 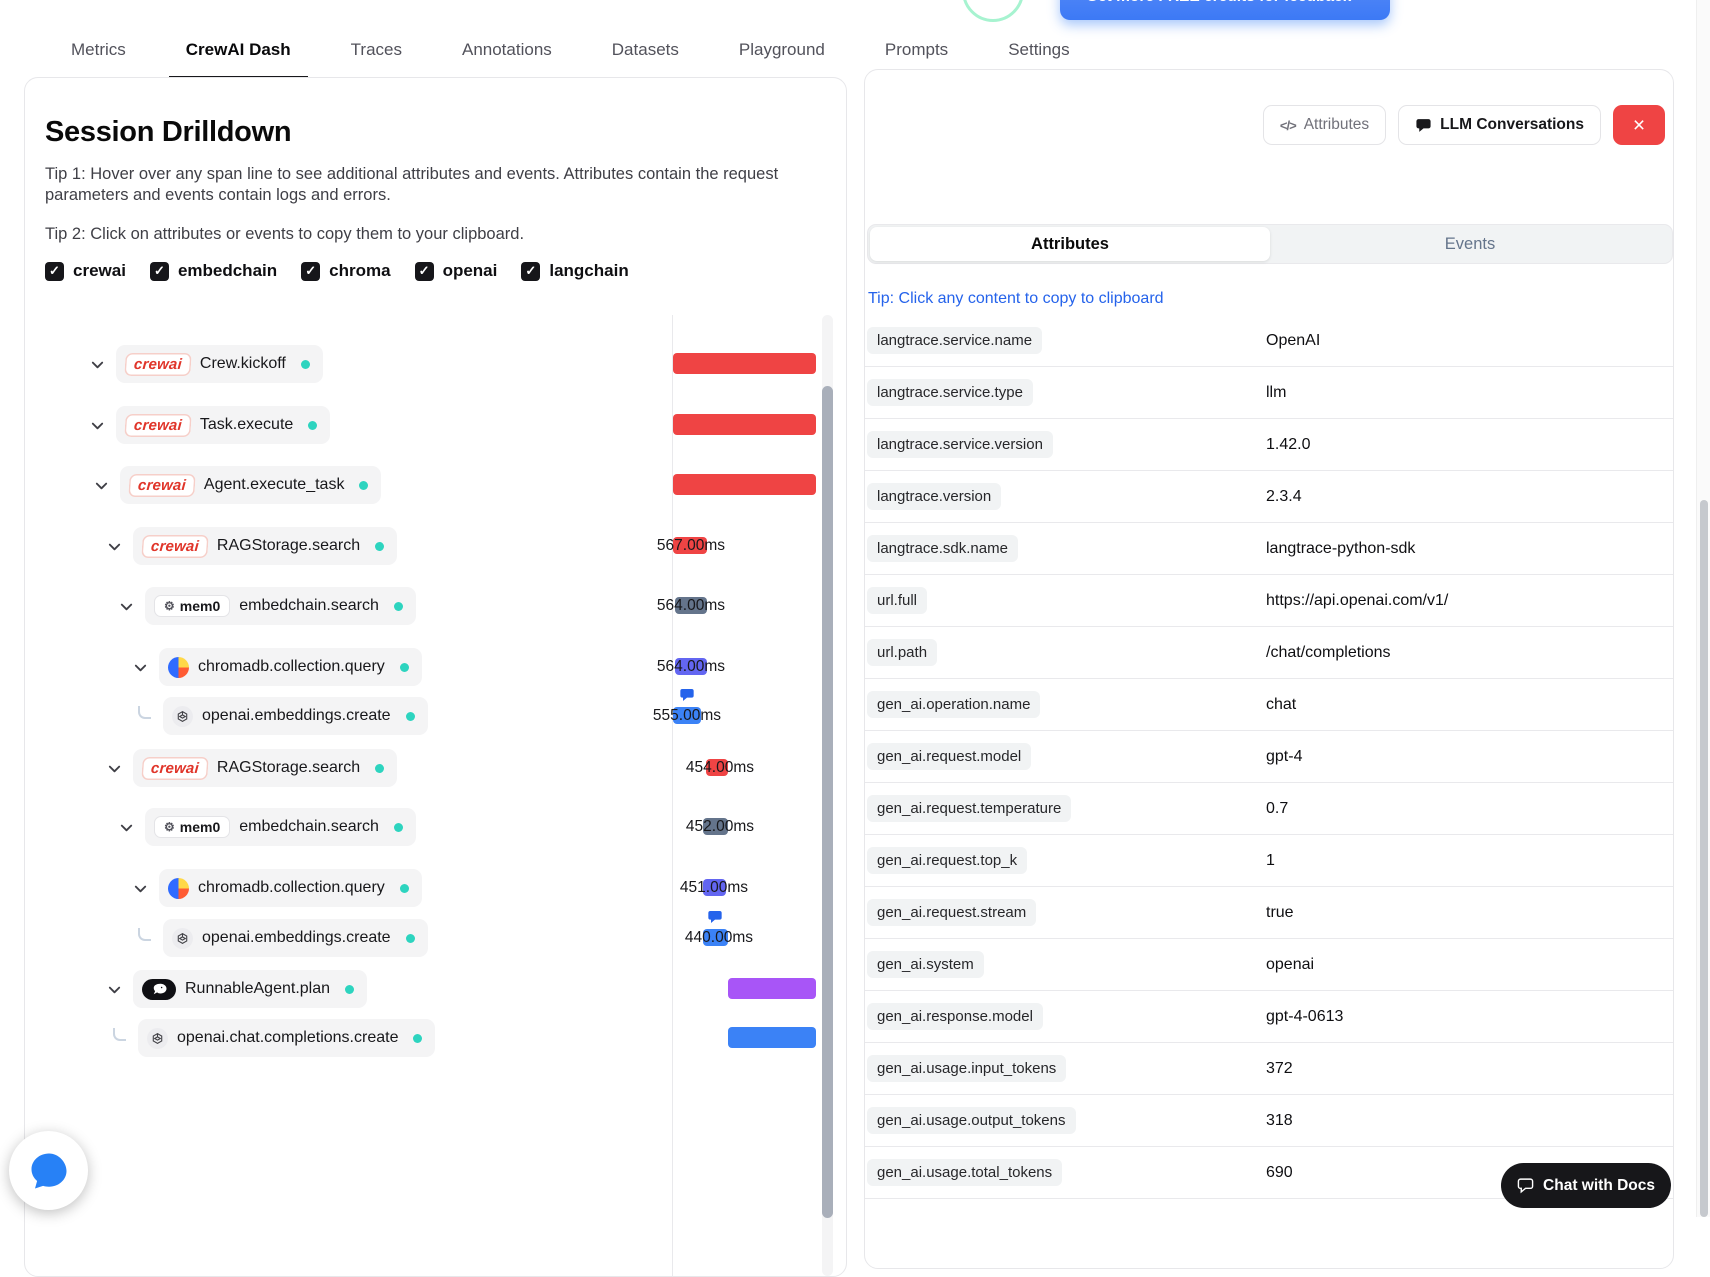 What do you see at coordinates (213, 271) in the screenshot?
I see `filter-embedchain: ✓ embedchain` at bounding box center [213, 271].